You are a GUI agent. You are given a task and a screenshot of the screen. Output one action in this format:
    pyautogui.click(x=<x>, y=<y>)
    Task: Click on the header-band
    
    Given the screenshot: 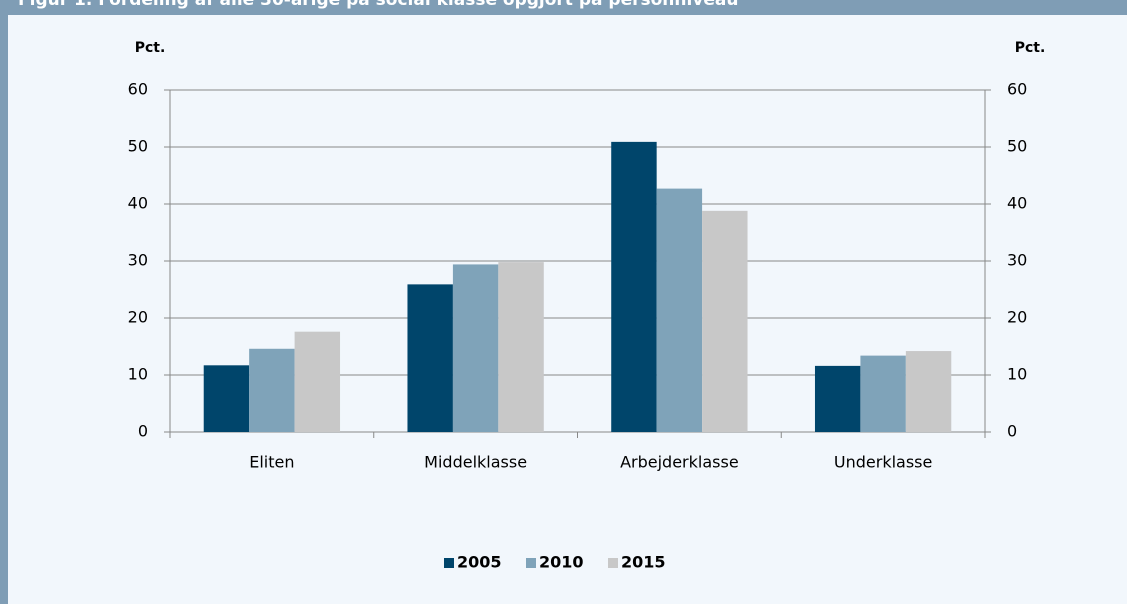 What is the action you would take?
    pyautogui.click(x=563, y=7)
    